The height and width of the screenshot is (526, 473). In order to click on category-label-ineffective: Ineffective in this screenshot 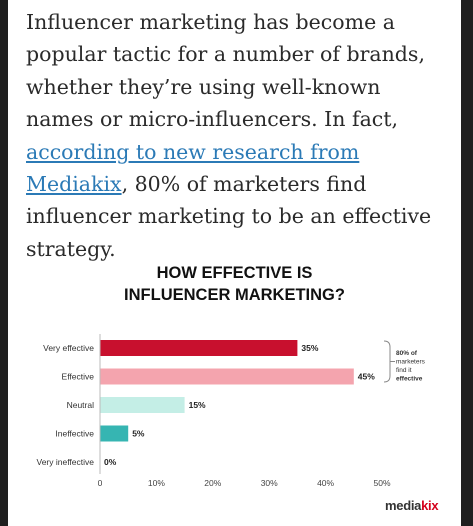, I will do `click(74, 434)`.